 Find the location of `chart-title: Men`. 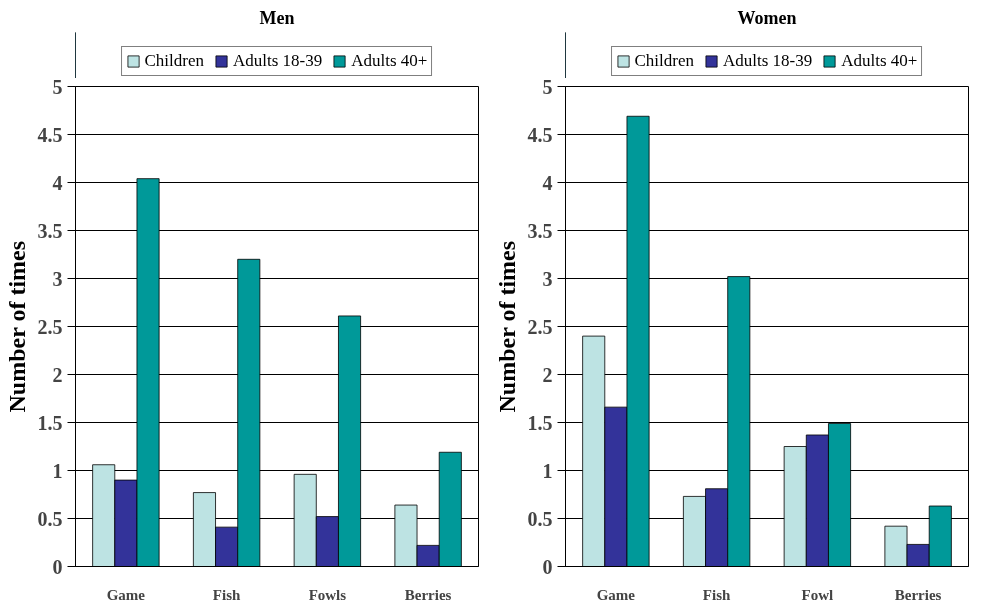

chart-title: Men is located at coordinates (277, 17).